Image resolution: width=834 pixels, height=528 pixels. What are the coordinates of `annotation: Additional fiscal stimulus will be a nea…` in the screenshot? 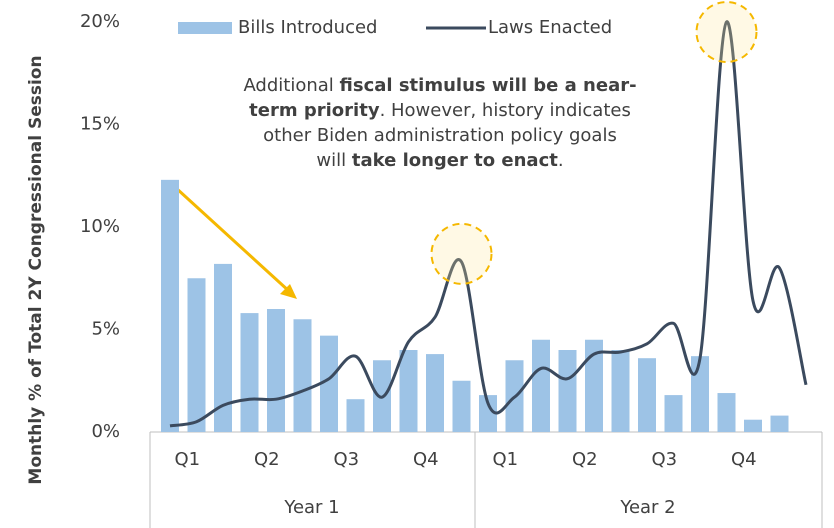 It's located at (439, 85).